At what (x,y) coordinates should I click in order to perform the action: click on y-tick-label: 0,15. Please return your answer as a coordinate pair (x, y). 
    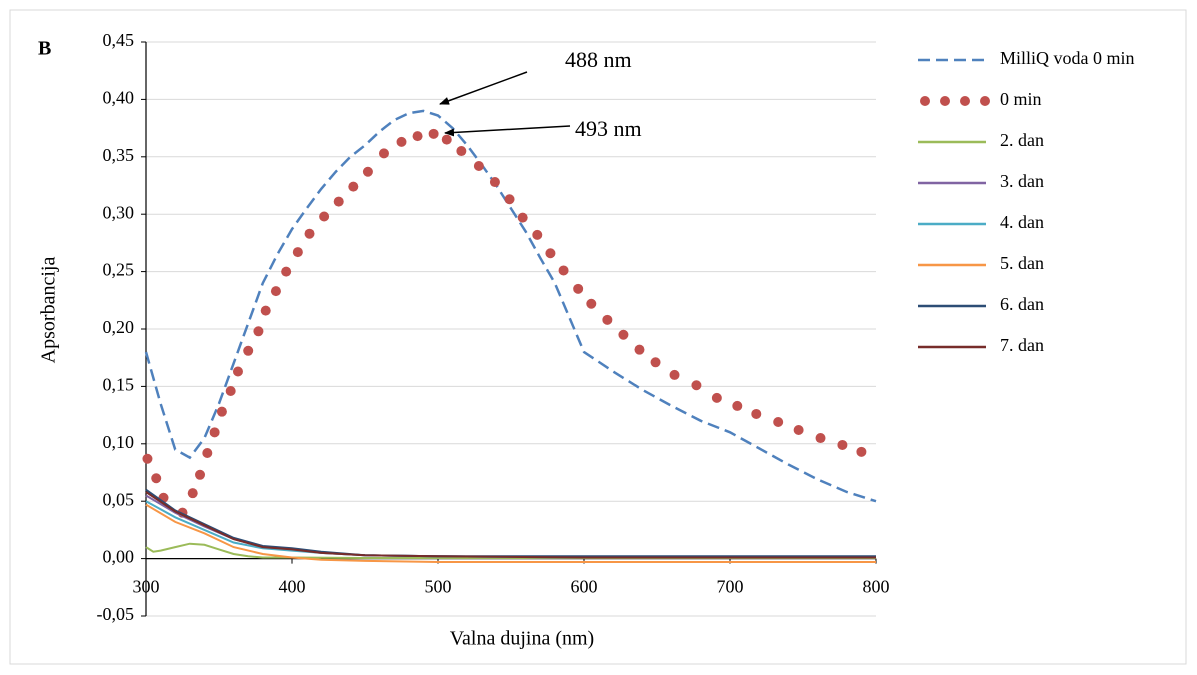
    Looking at the image, I should click on (119, 385).